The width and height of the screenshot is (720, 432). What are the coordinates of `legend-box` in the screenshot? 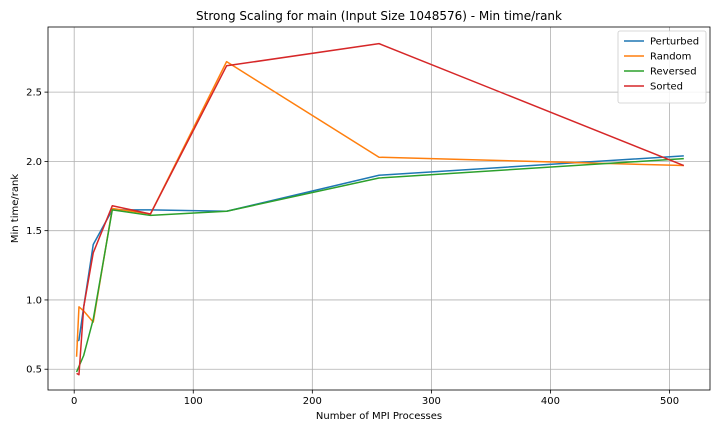 It's located at (662, 67).